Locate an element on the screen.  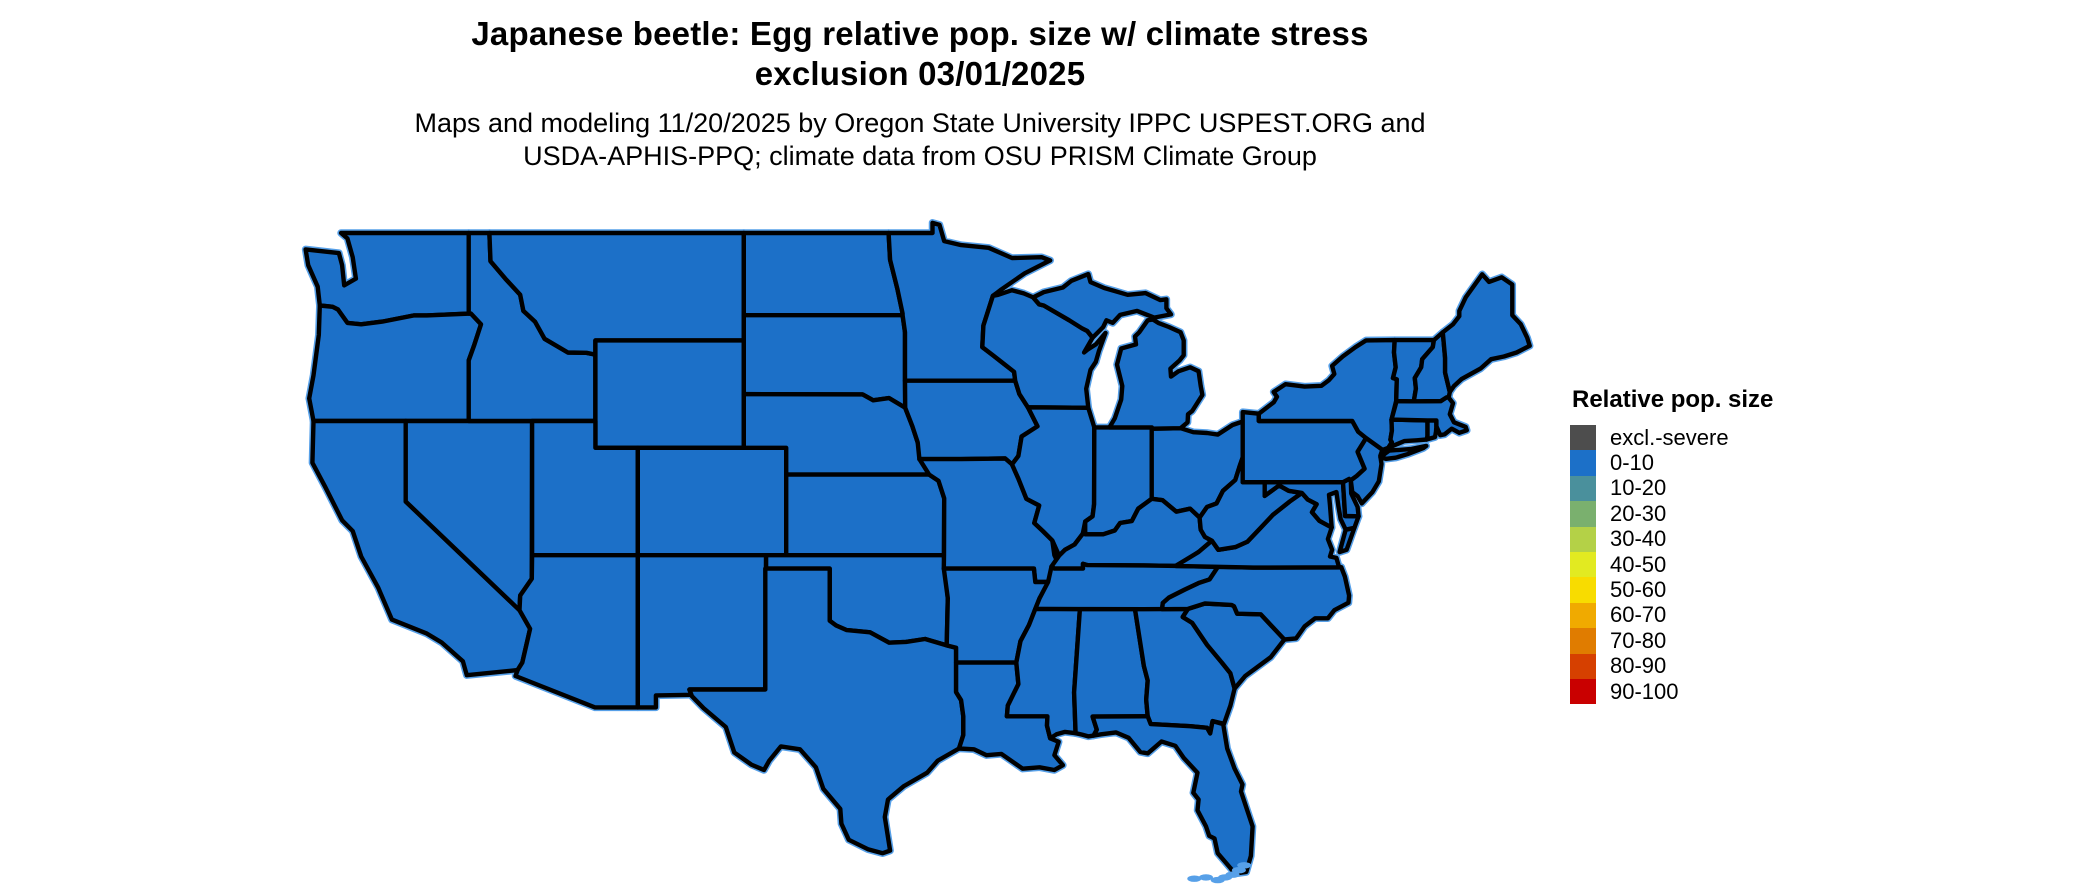
legend-swatch-excl.-severe is located at coordinates (1583, 438).